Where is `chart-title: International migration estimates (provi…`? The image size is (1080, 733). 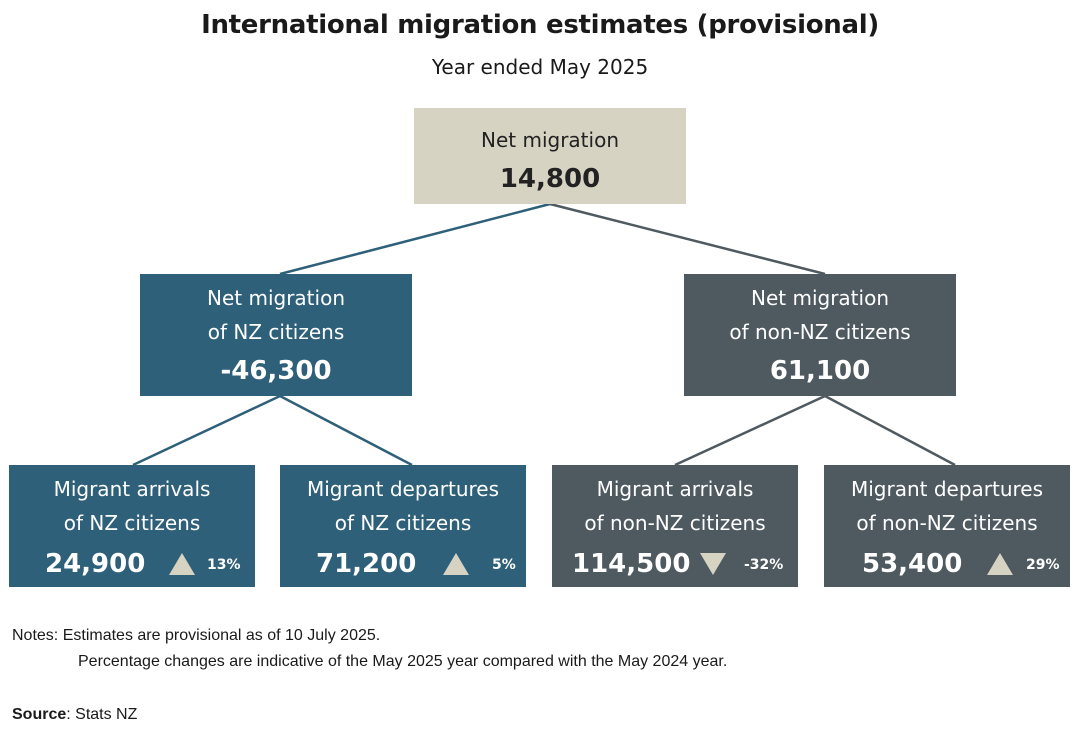 chart-title: International migration estimates (provi… is located at coordinates (540, 25).